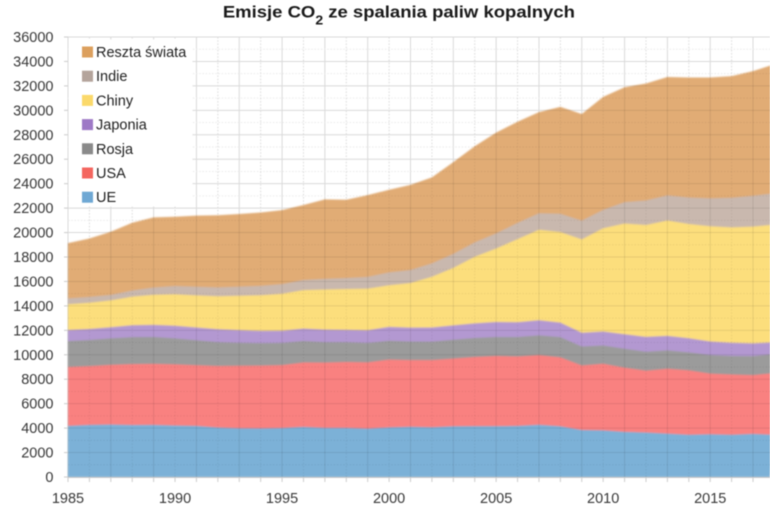 The height and width of the screenshot is (515, 770). Describe the element at coordinates (175, 499) in the screenshot. I see `svg-text: 1990` at that location.